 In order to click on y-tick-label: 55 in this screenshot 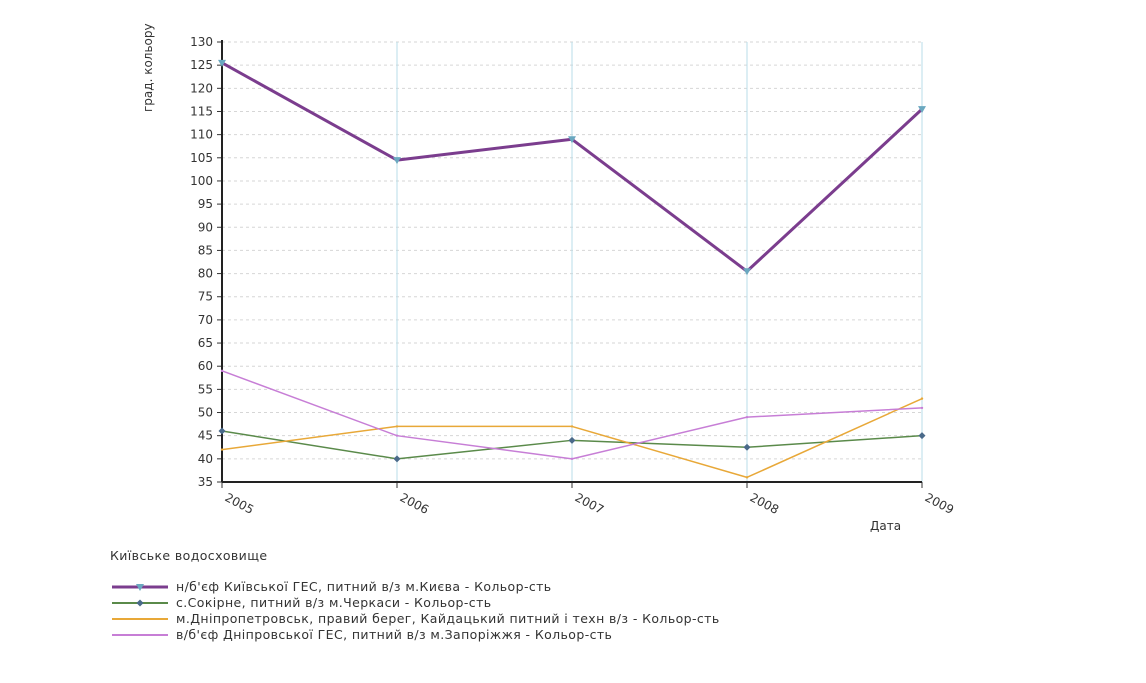, I will do `click(205, 389)`.